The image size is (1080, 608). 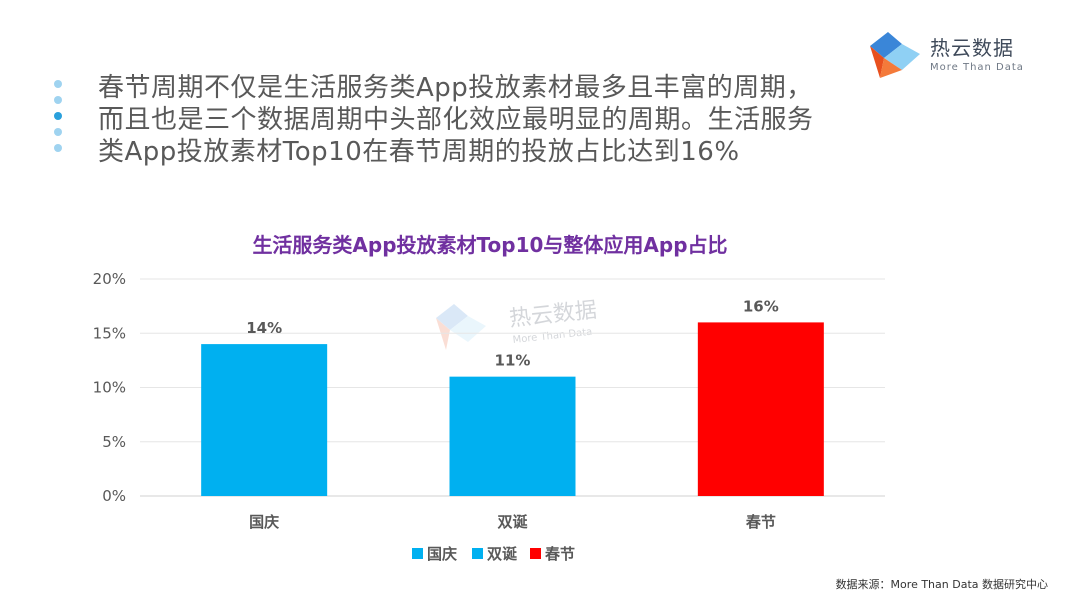 I want to click on y-tick-label: 20%, so click(x=109, y=279).